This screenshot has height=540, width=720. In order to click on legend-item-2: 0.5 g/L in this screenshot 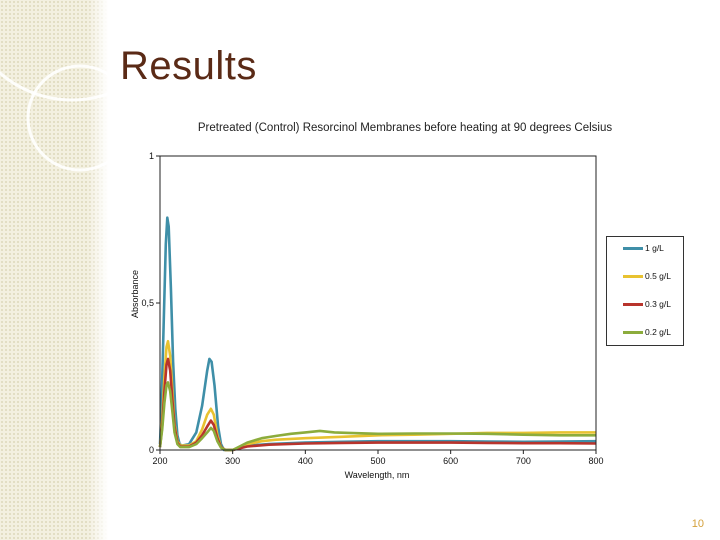, I will do `click(647, 276)`.